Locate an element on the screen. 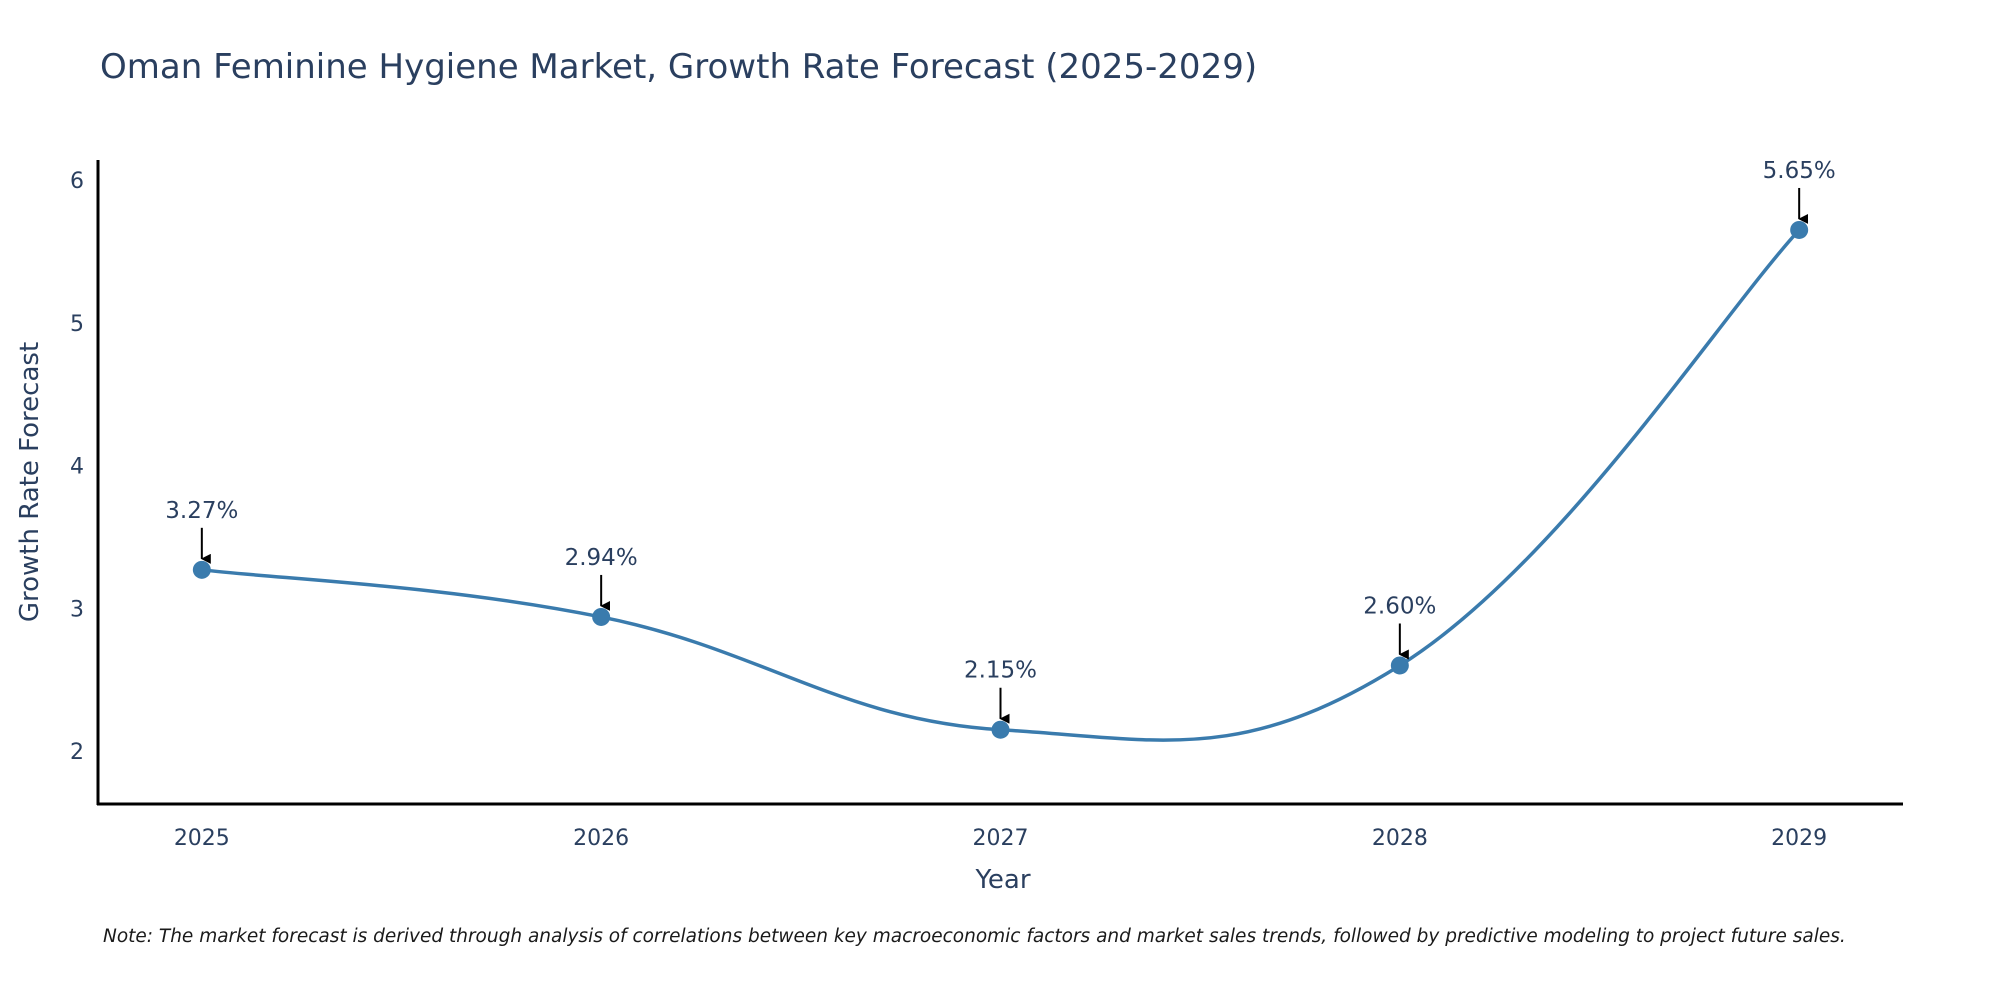  data-label: 2.94% is located at coordinates (601, 558).